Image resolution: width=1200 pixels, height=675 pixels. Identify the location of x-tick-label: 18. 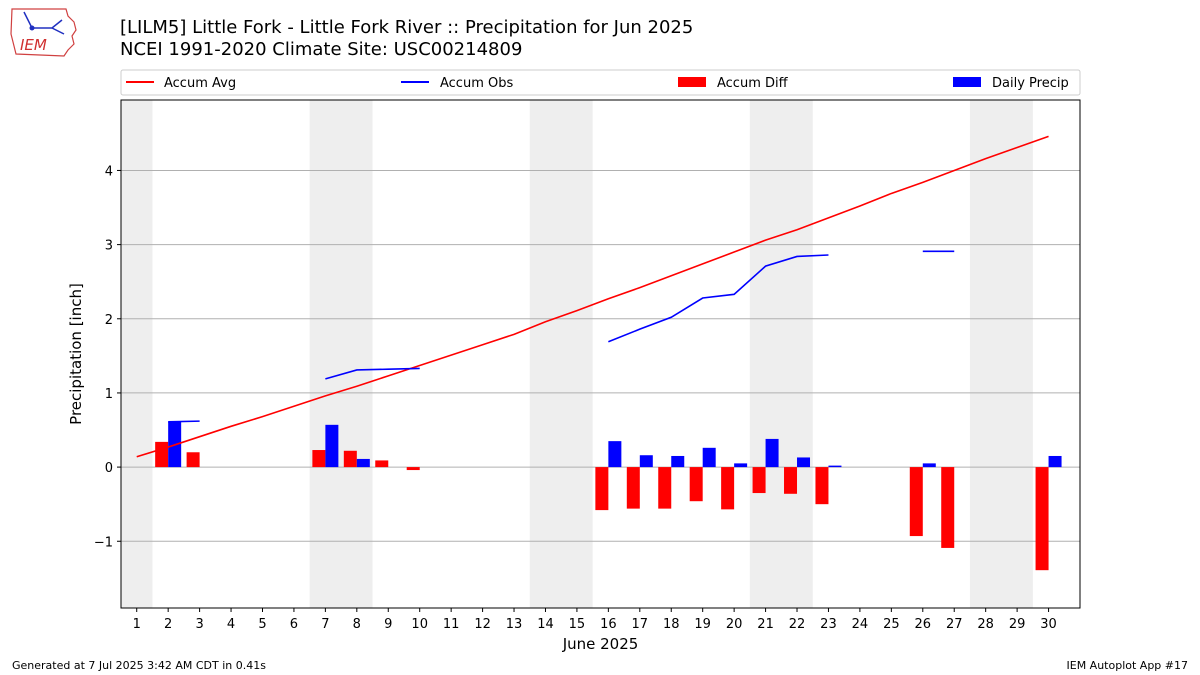
(671, 624).